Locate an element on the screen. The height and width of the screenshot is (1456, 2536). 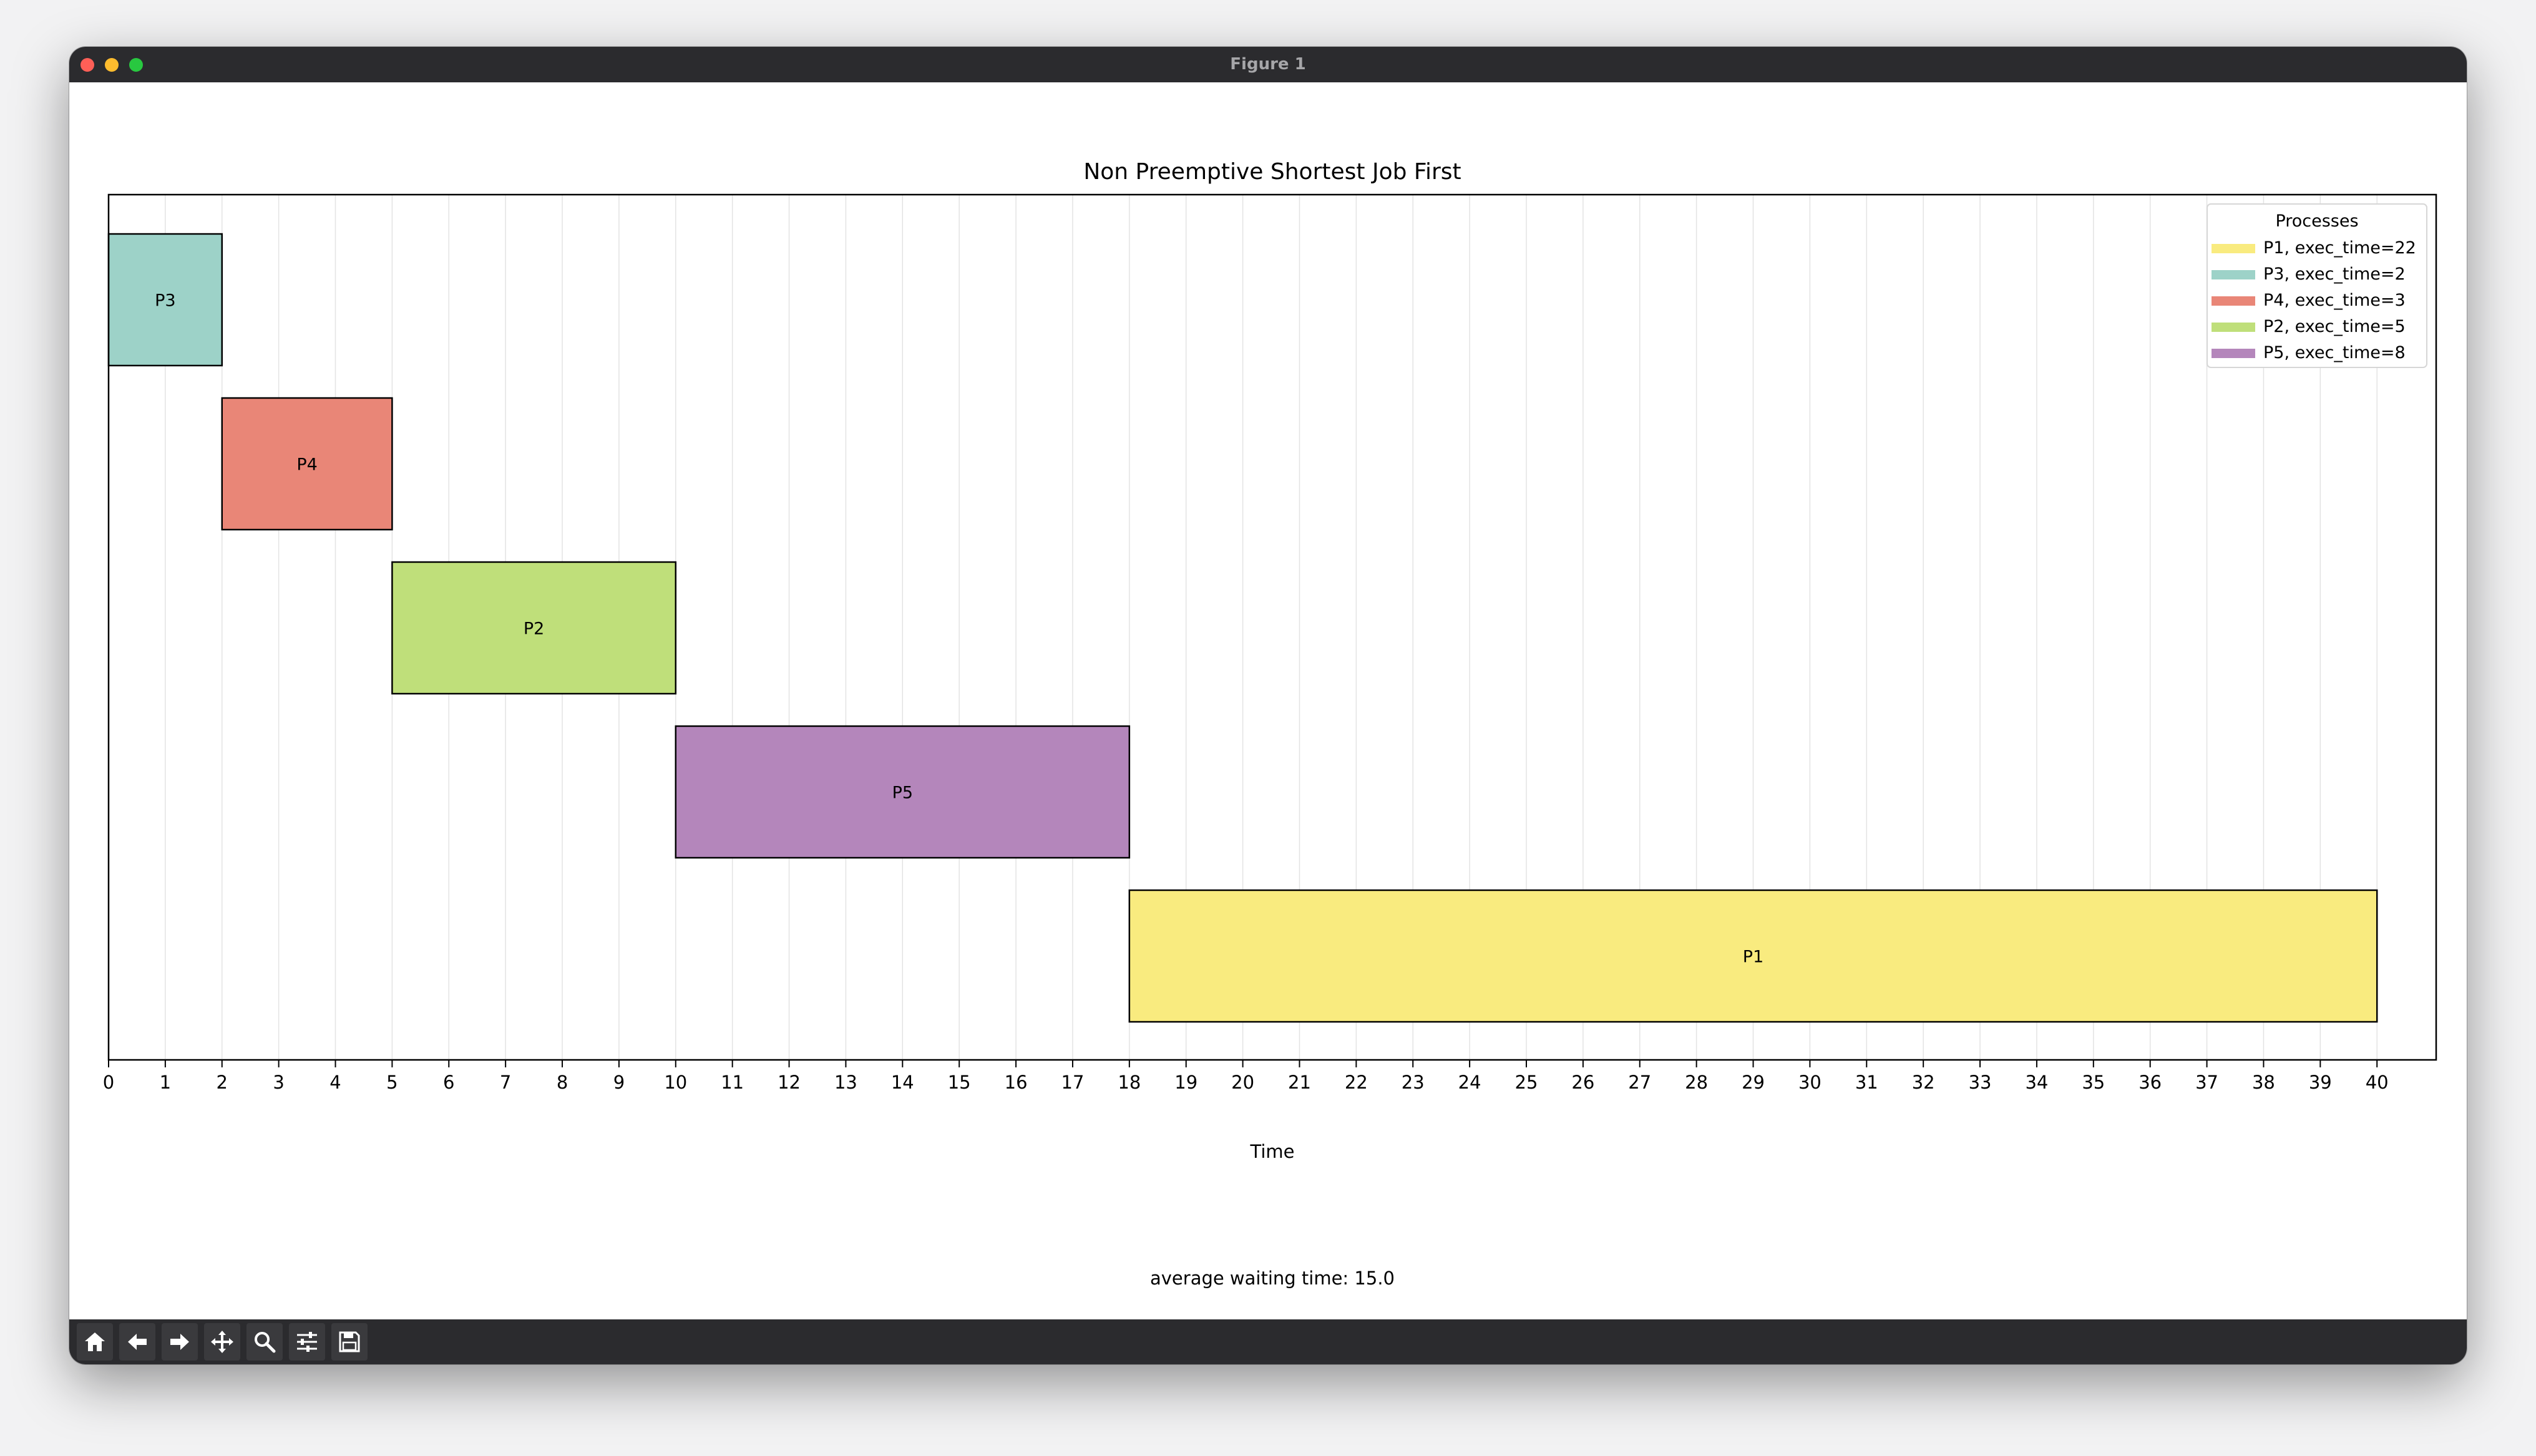
legend-entry-label: P4, exec_time=3 is located at coordinates (2334, 301).